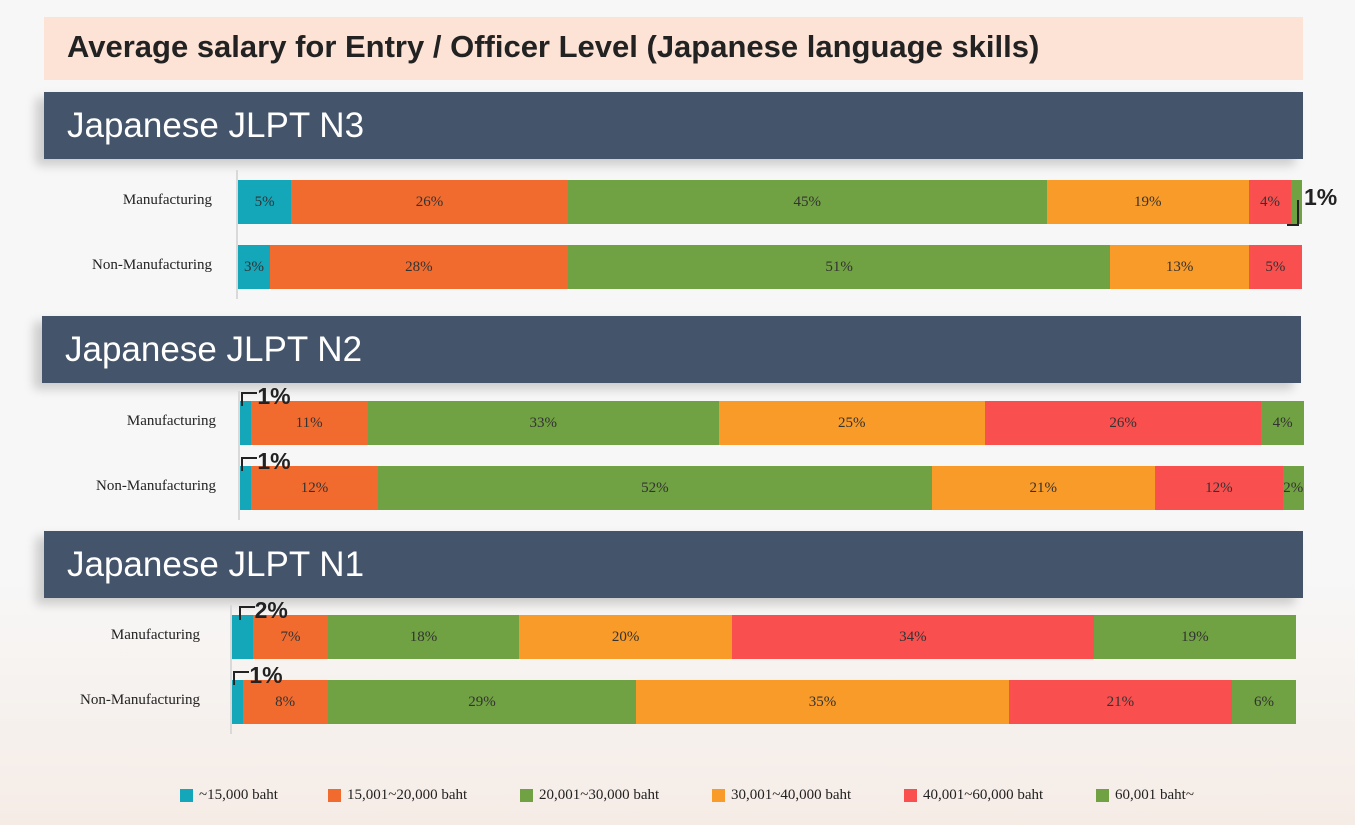 This screenshot has width=1355, height=825. What do you see at coordinates (271, 610) in the screenshot?
I see `data-label-callout: 2%` at bounding box center [271, 610].